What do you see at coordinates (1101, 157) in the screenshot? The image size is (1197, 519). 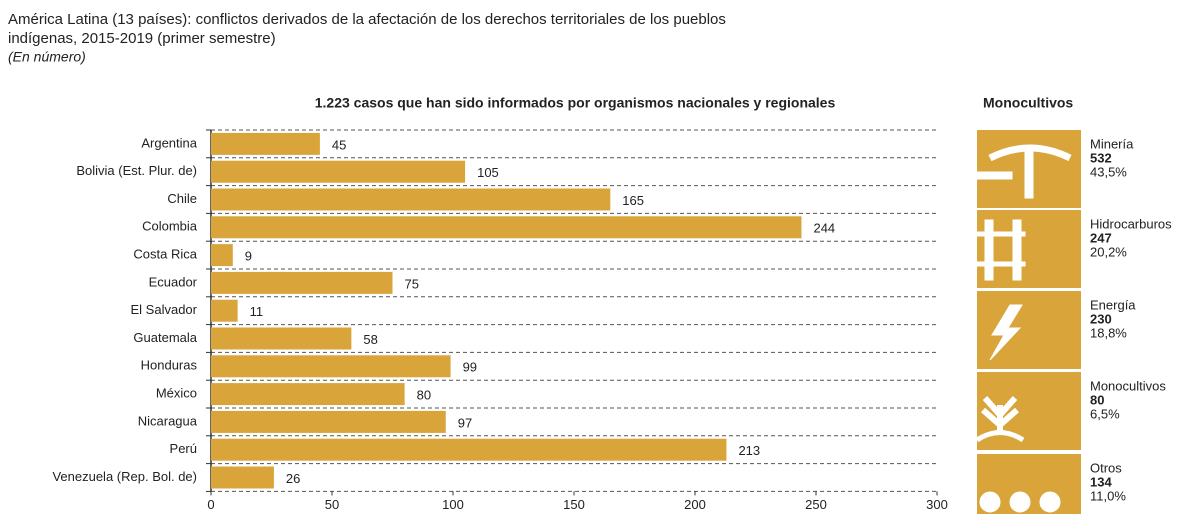 I see `item-count: 532` at bounding box center [1101, 157].